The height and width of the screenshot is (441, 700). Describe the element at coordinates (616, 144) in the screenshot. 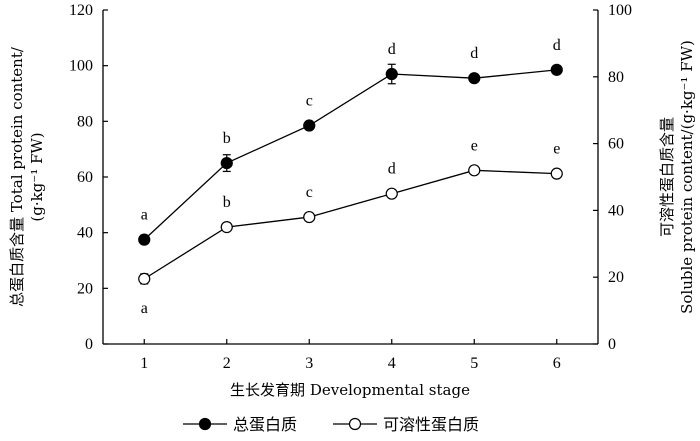

I see `right-y-tick-label: 60` at that location.